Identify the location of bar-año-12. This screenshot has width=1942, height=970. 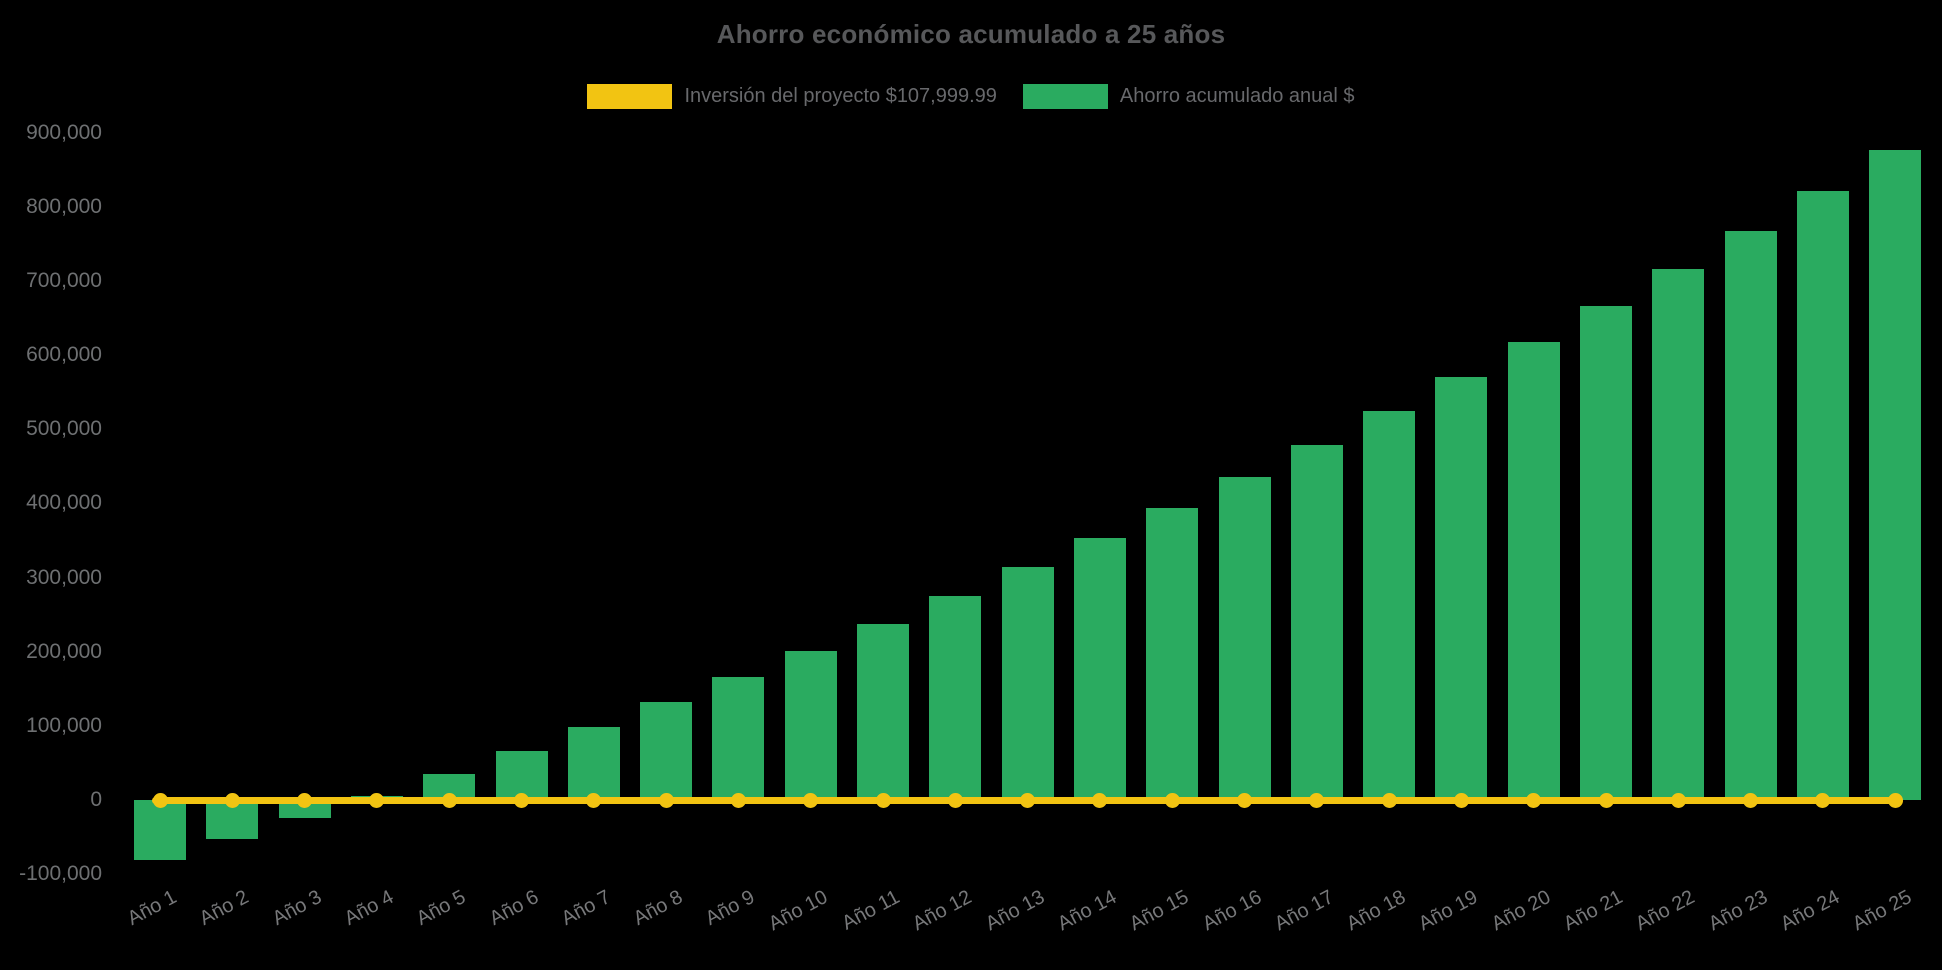
(955, 698).